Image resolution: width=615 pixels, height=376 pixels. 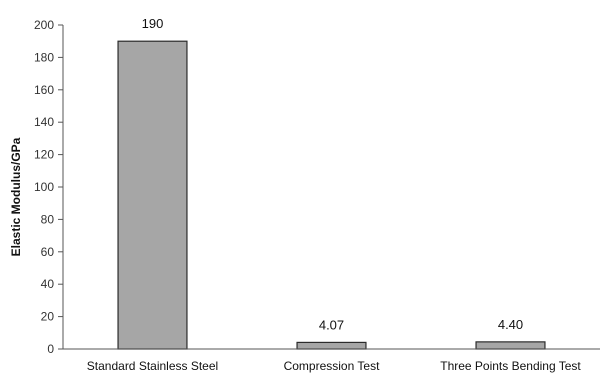 What do you see at coordinates (50, 349) in the screenshot?
I see `y-tick-label: 0` at bounding box center [50, 349].